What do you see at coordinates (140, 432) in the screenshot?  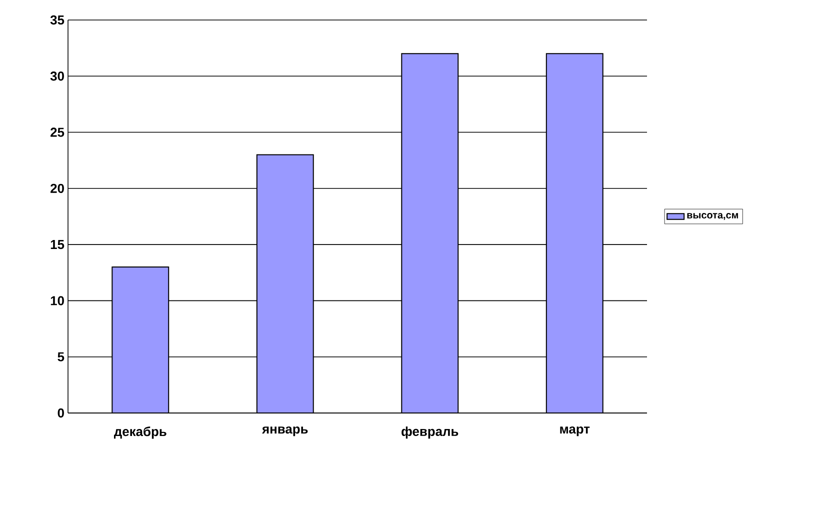 I see `x-tick-label: декабрь` at bounding box center [140, 432].